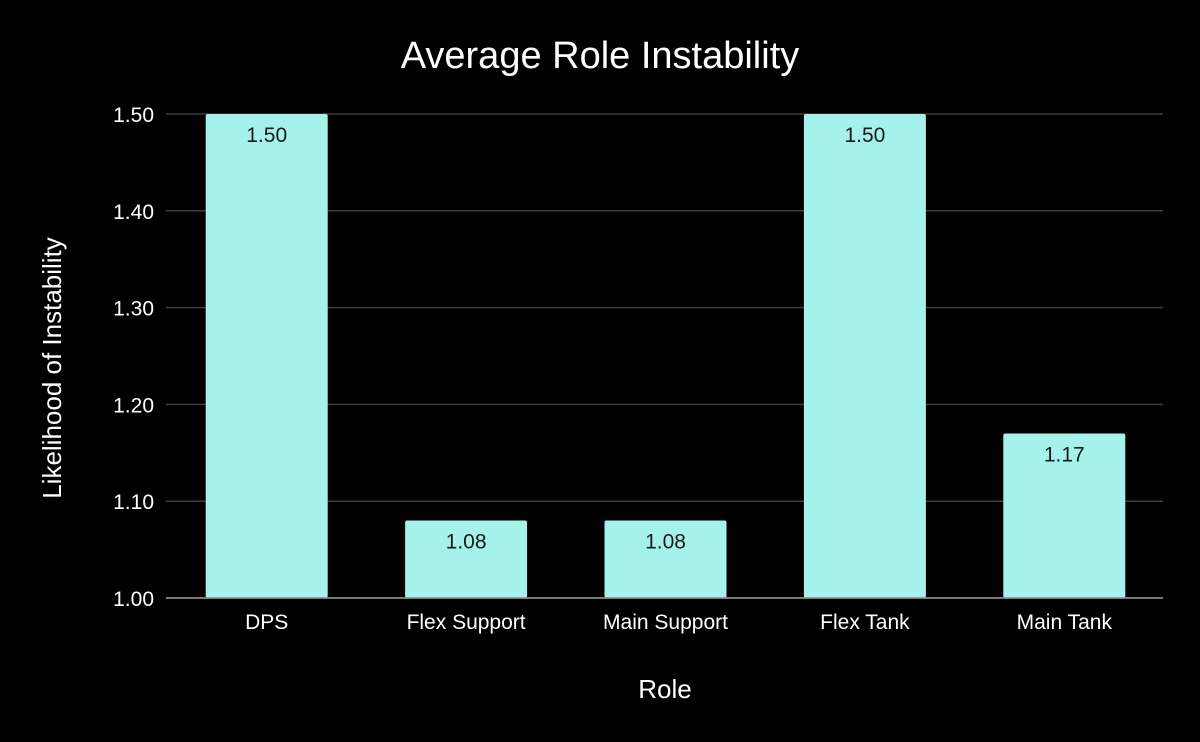 Image resolution: width=1200 pixels, height=742 pixels. I want to click on chart-title: Average Role Instability, so click(600, 56).